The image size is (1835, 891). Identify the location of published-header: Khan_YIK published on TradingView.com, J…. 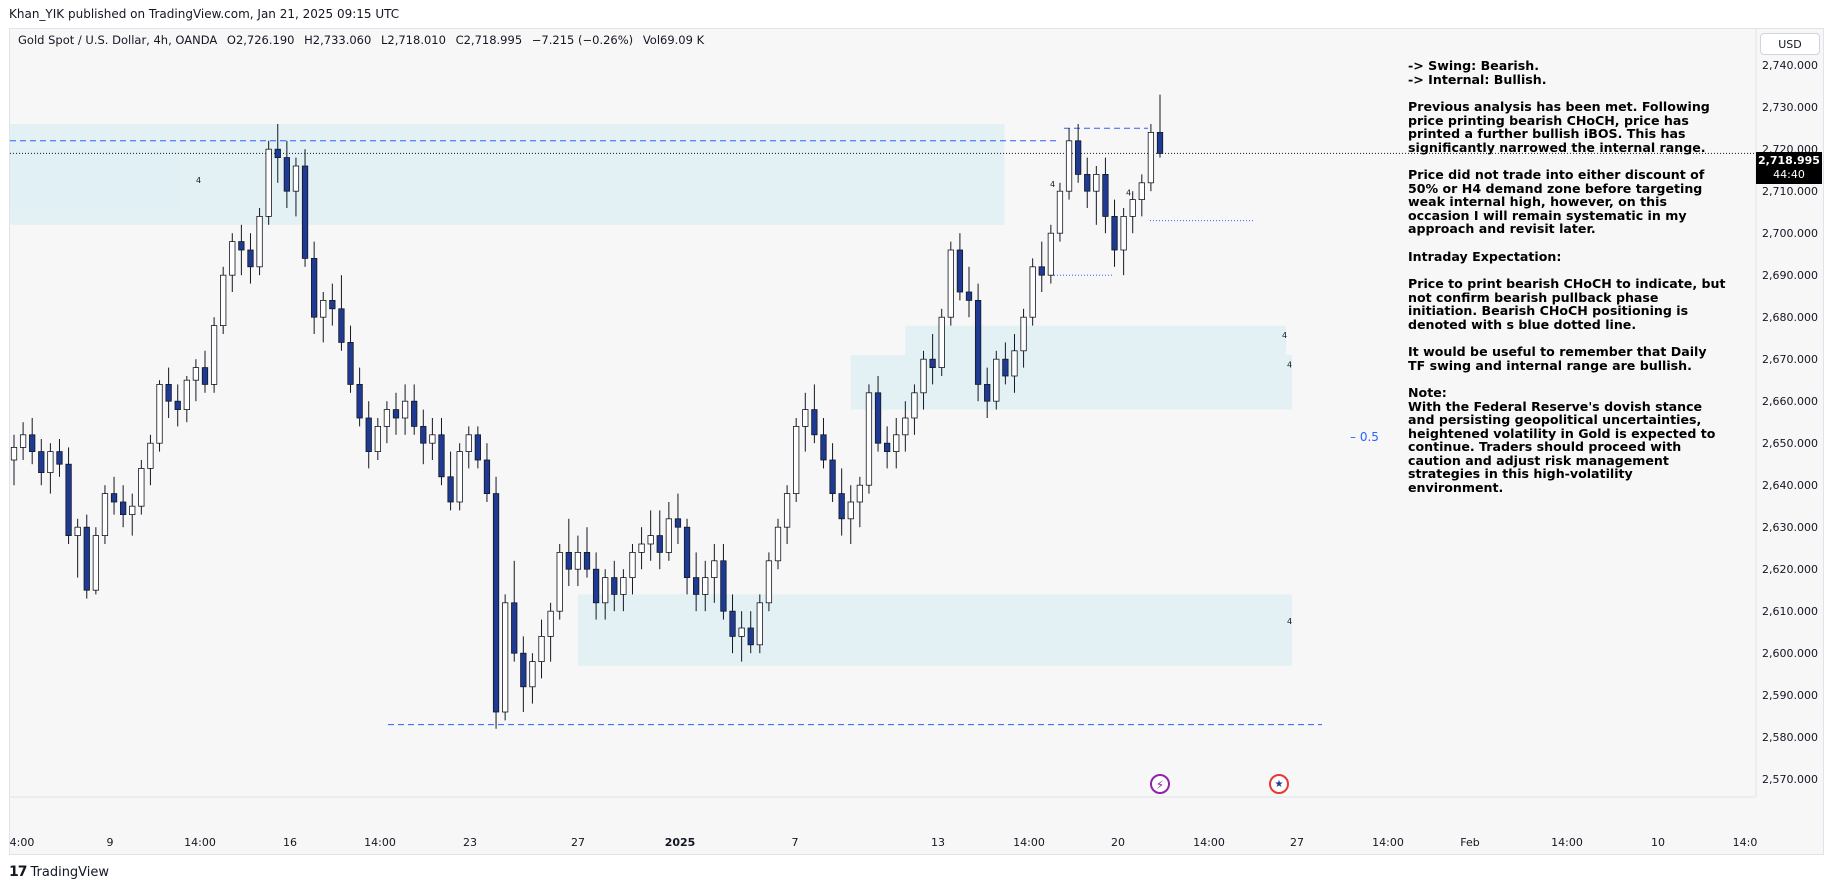
(204, 14).